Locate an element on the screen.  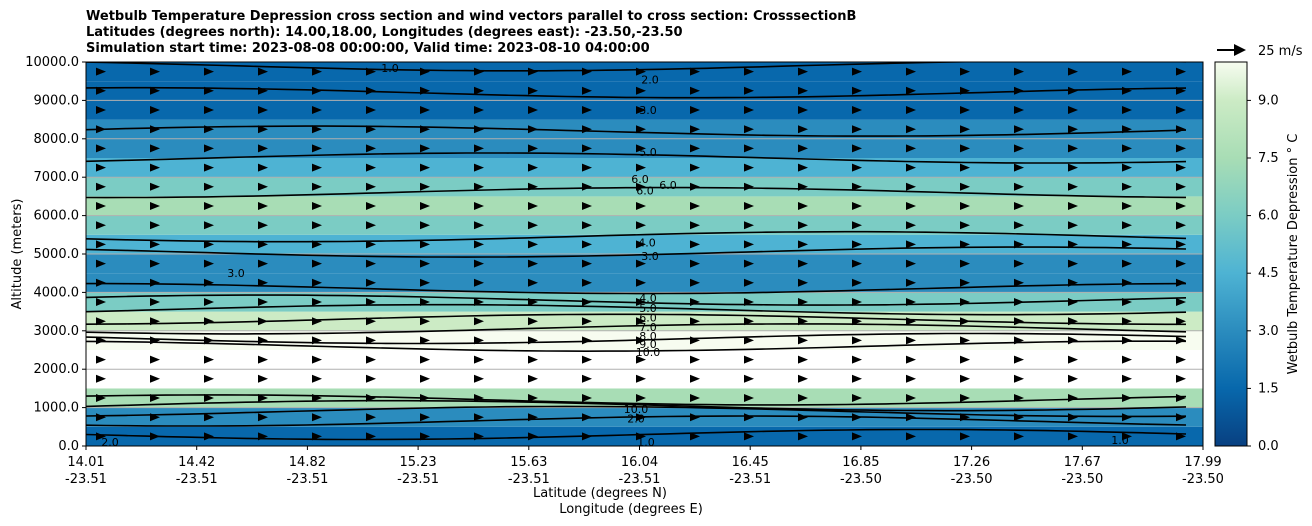
x-tick-label-lat: 14.01 is located at coordinates (85, 462).